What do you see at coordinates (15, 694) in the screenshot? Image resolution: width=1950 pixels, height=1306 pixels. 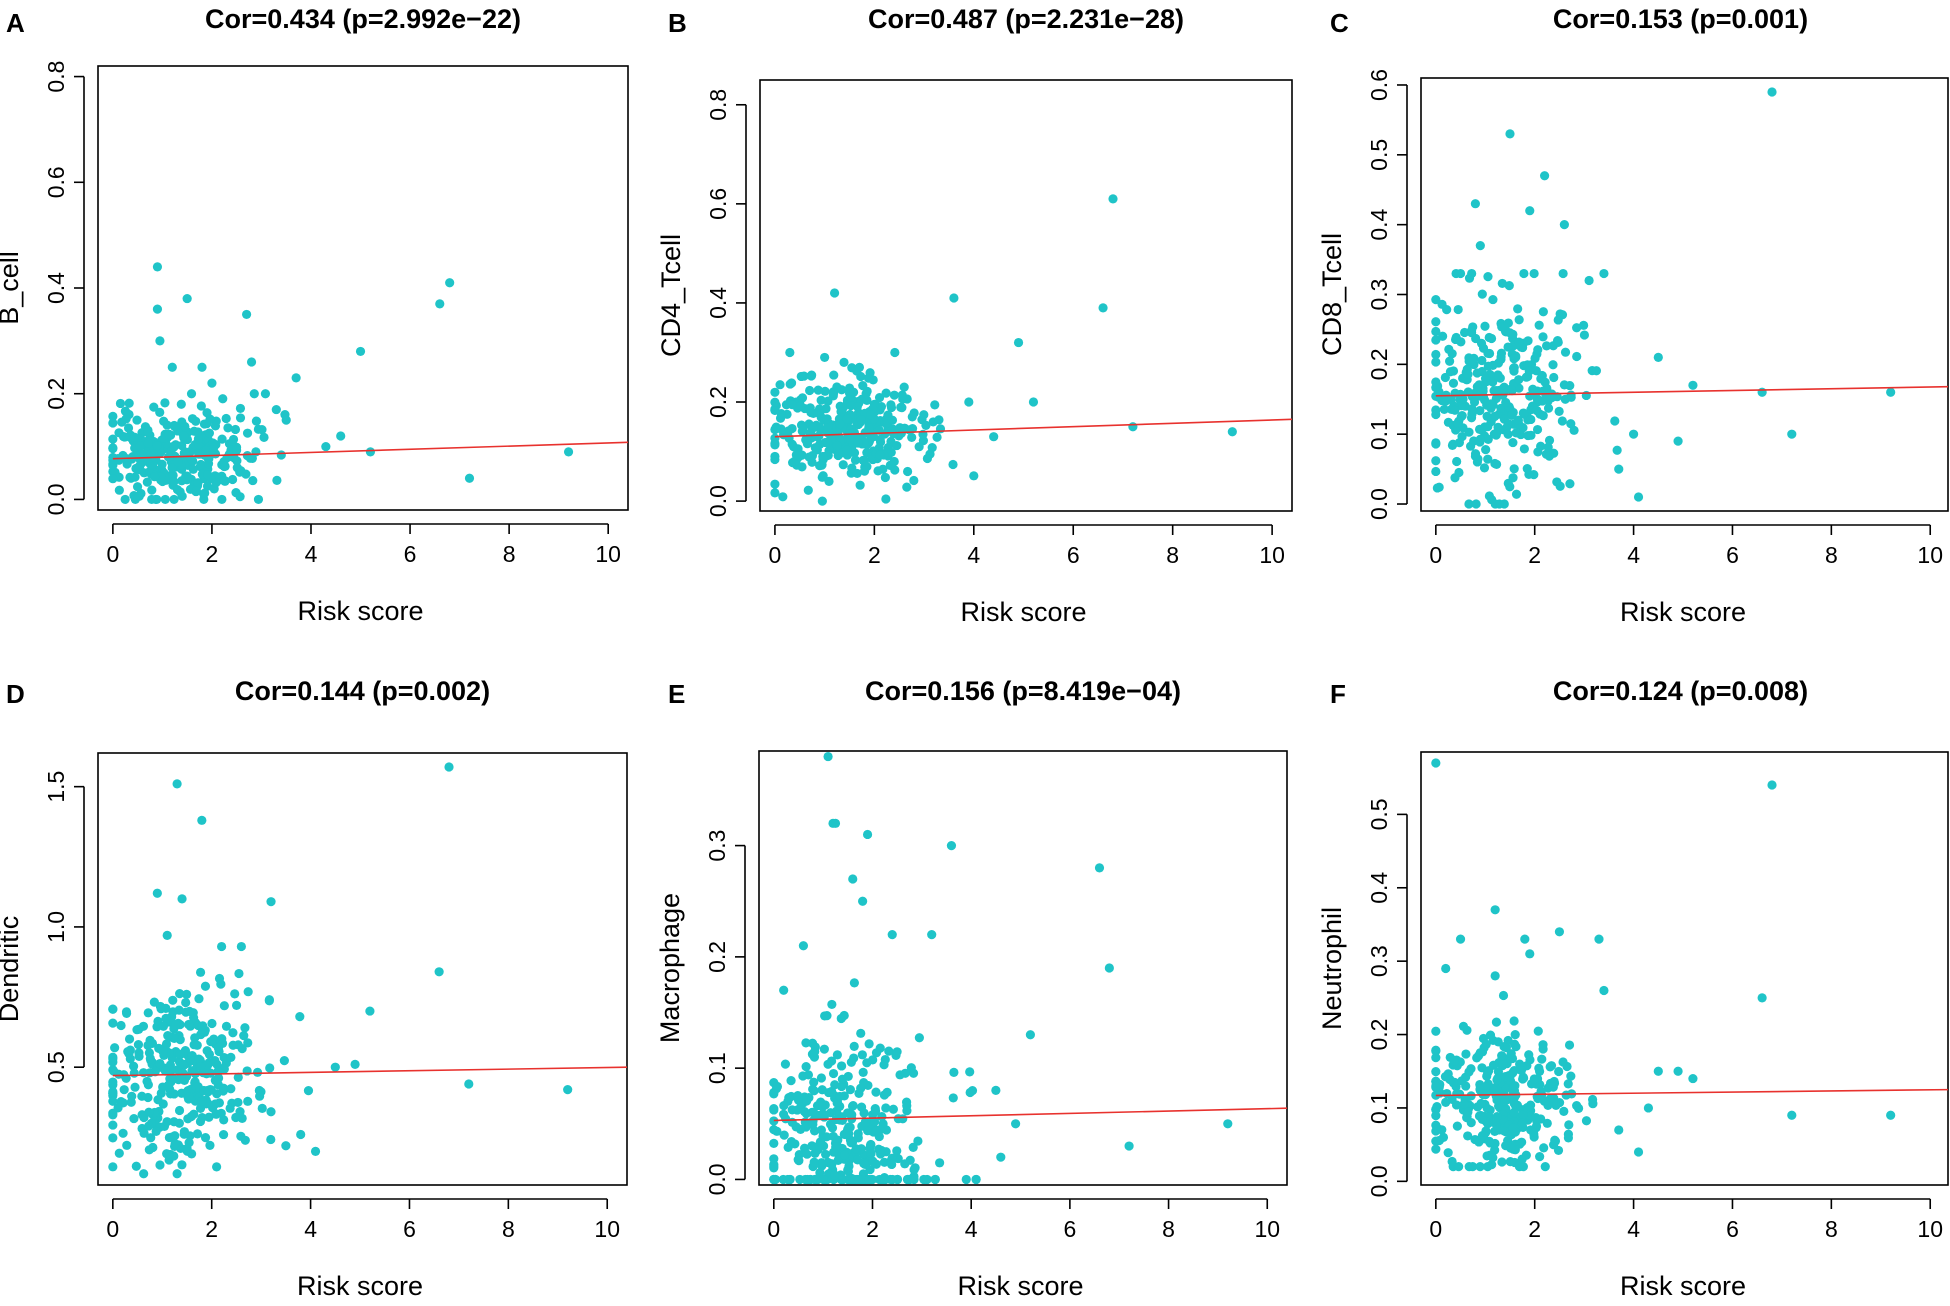 I see `panel-label: D` at bounding box center [15, 694].